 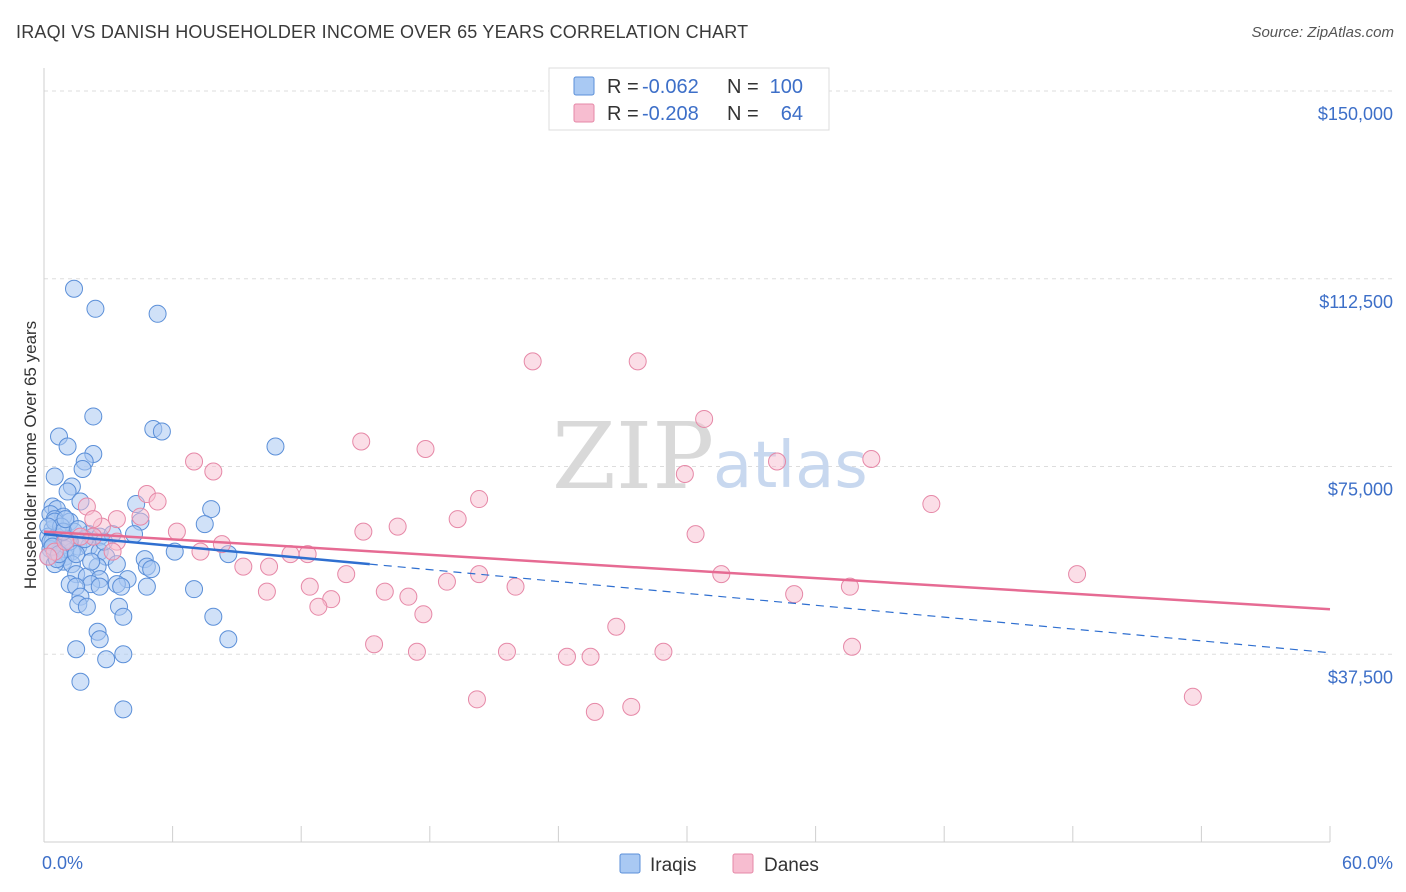 I want to click on y-tick-label: $75,000, so click(x=1360, y=490).